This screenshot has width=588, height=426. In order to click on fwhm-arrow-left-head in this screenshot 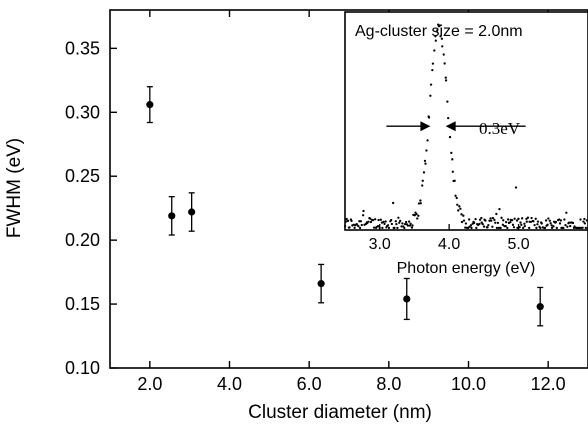, I will do `click(425, 126)`.